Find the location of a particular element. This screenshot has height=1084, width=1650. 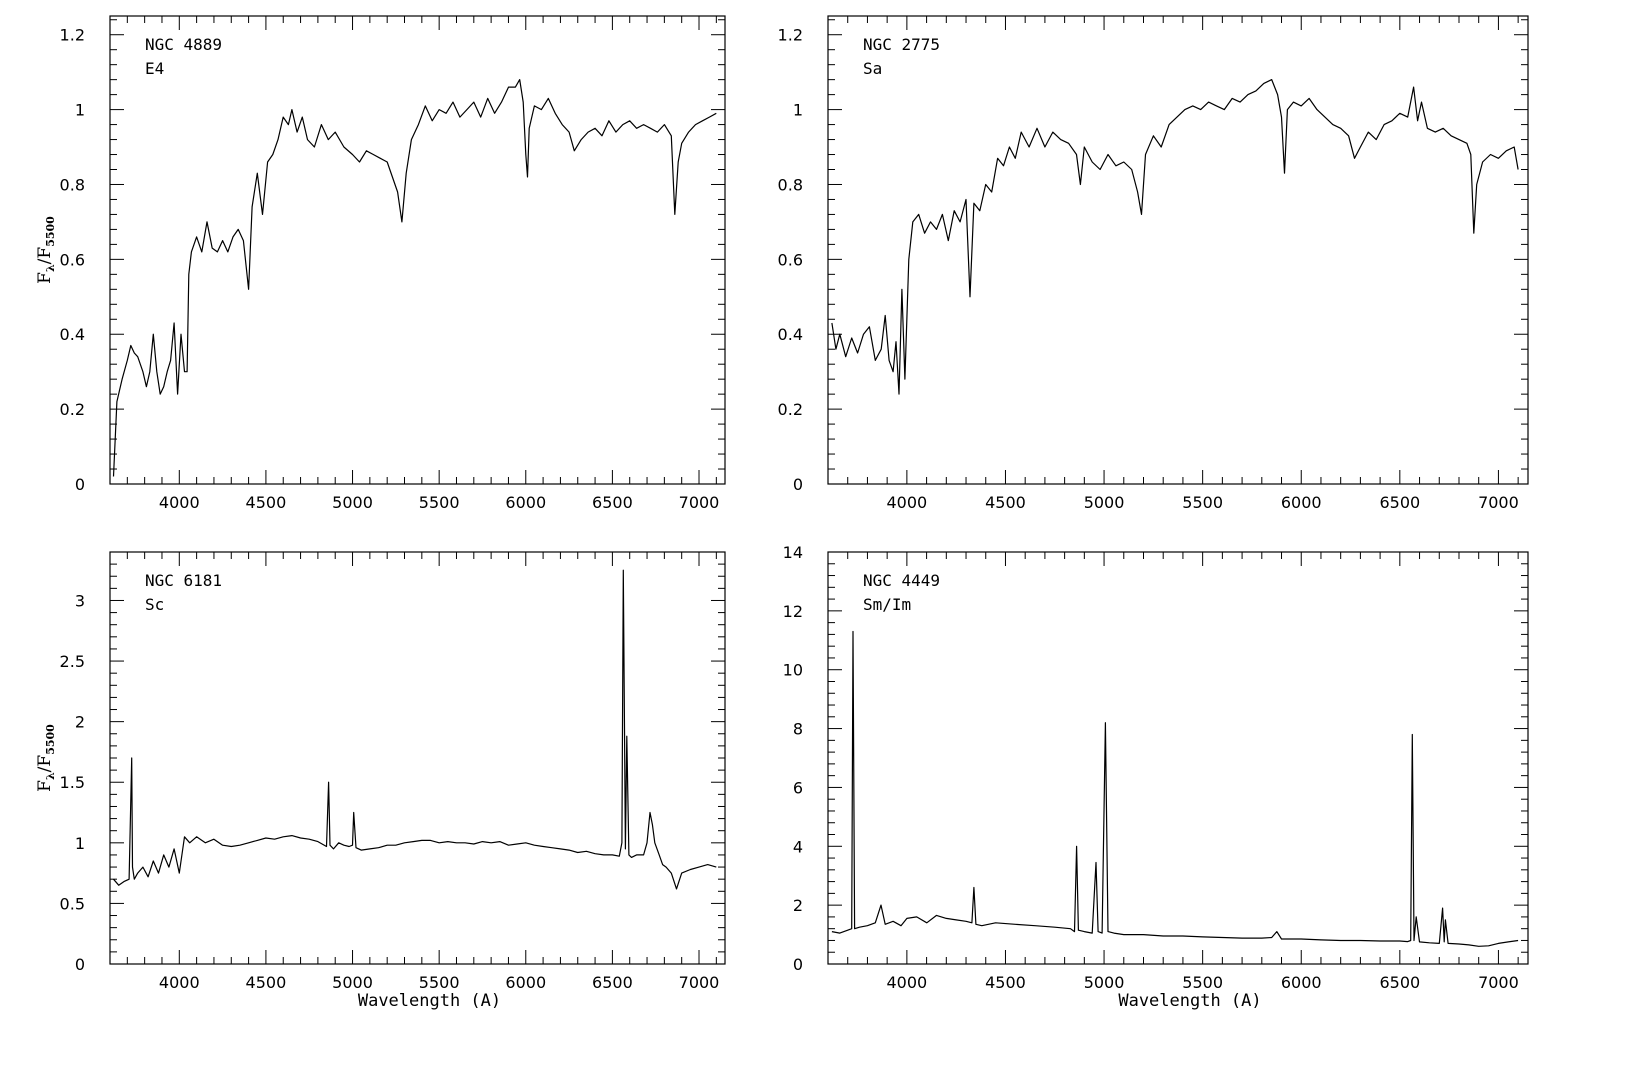

galaxy-name-label: NGC 4449 is located at coordinates (901, 580).